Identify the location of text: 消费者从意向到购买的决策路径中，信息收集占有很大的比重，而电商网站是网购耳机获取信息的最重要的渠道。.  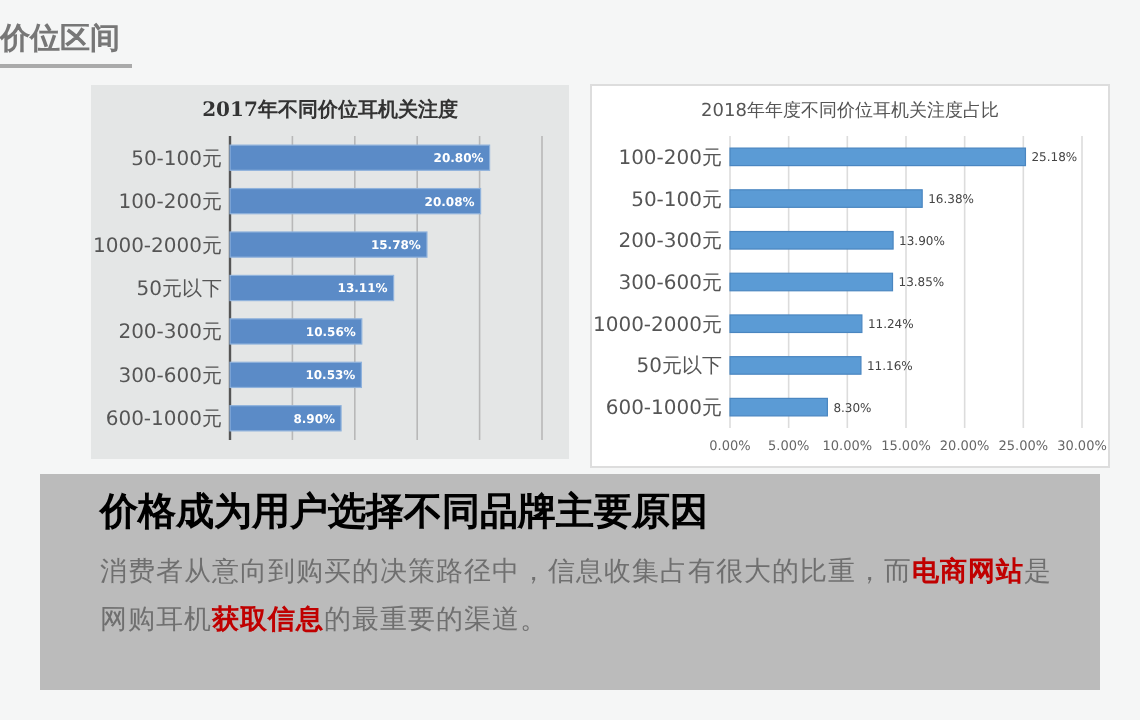
(576, 596).